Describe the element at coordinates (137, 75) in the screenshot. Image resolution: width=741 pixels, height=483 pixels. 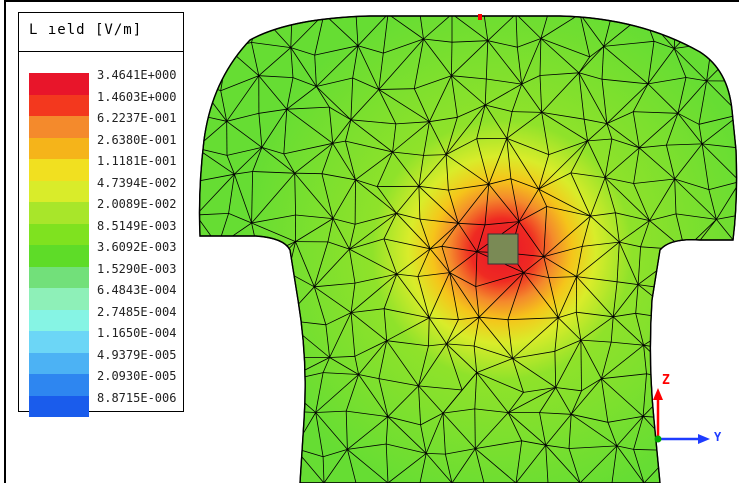
I see `legend-label: 3.4641E+000` at that location.